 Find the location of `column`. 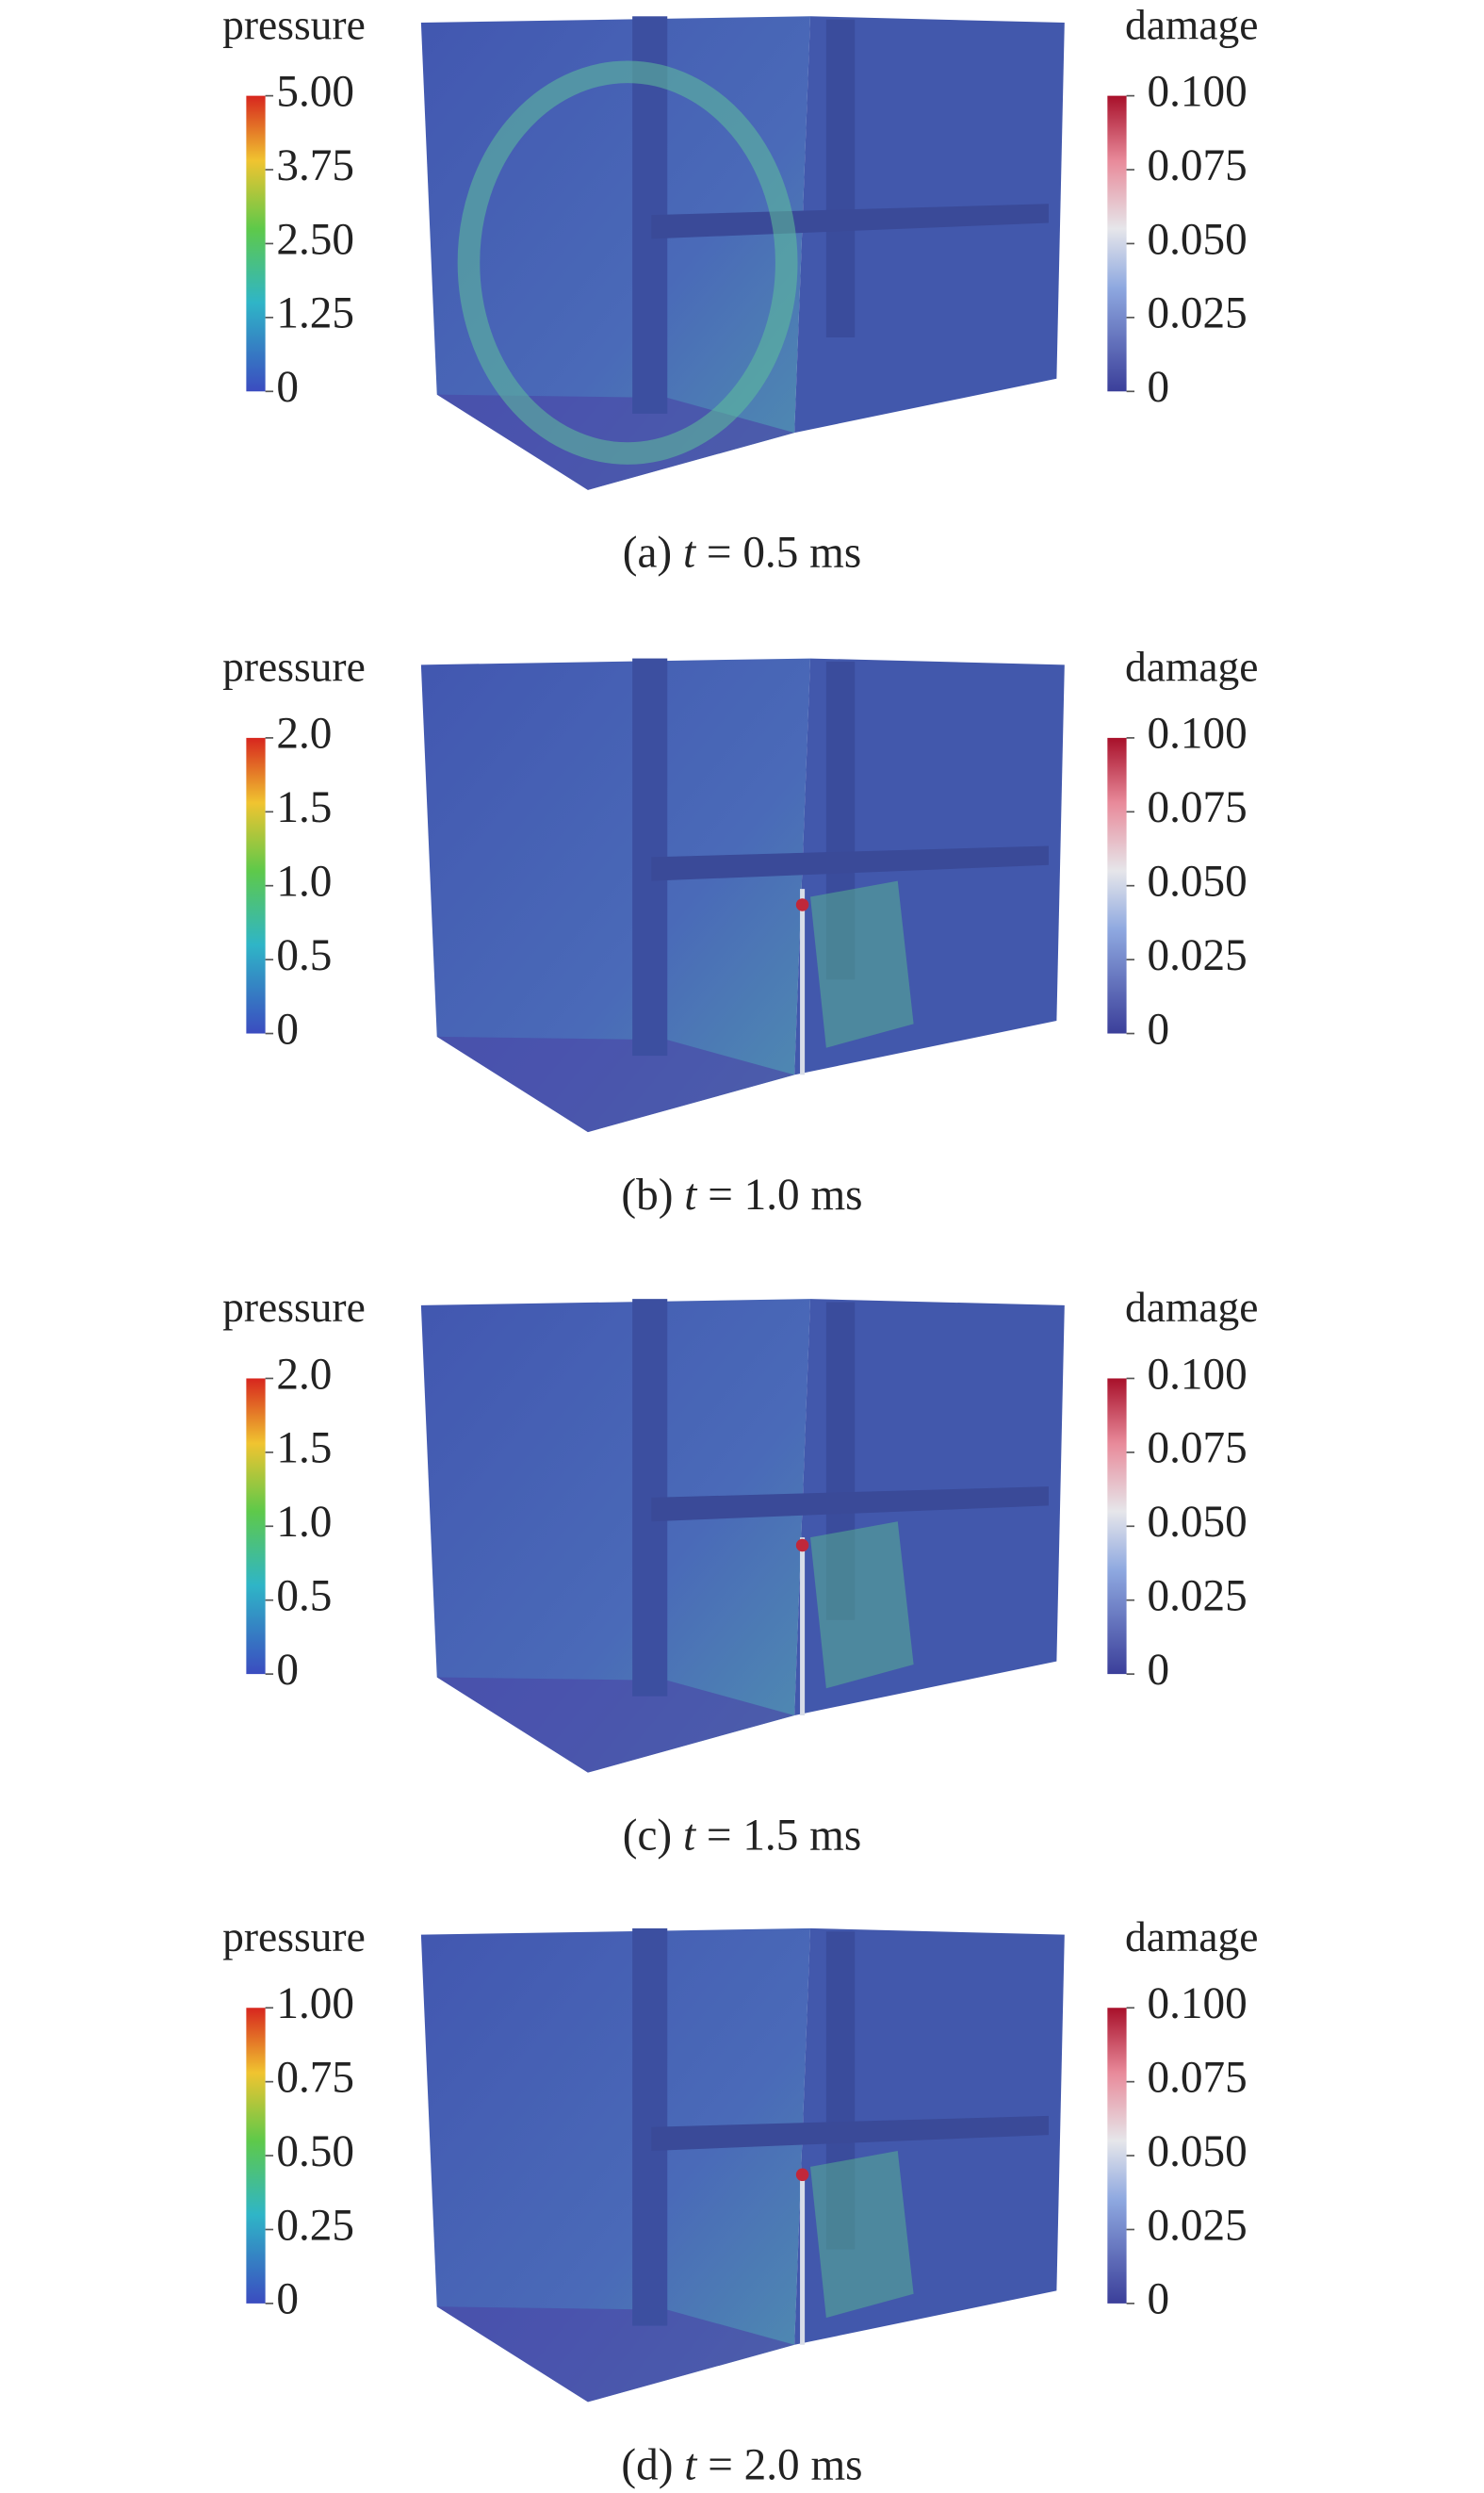

column is located at coordinates (840, 178).